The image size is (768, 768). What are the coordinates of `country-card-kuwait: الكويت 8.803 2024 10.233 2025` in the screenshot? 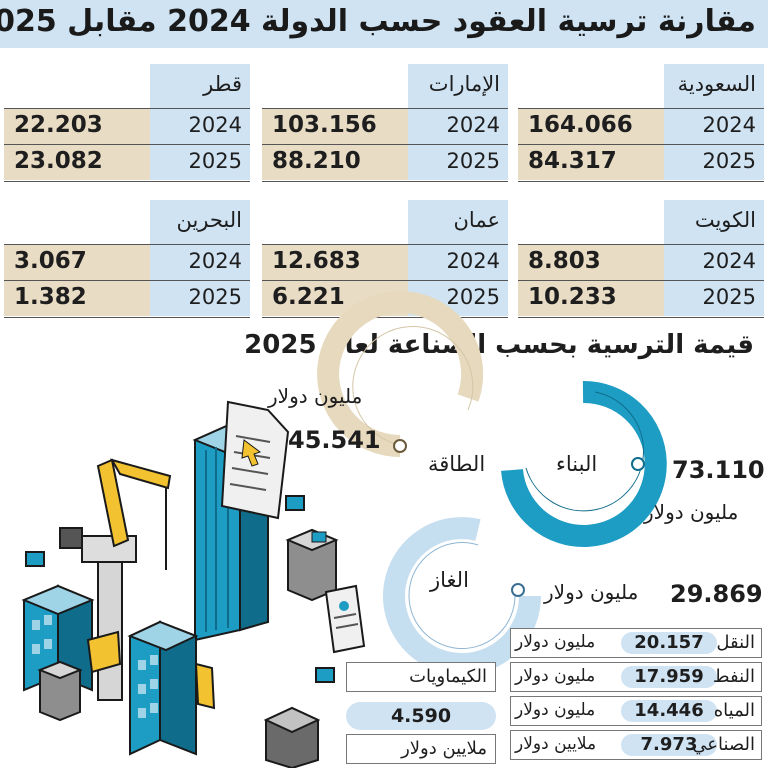 It's located at (641, 261).